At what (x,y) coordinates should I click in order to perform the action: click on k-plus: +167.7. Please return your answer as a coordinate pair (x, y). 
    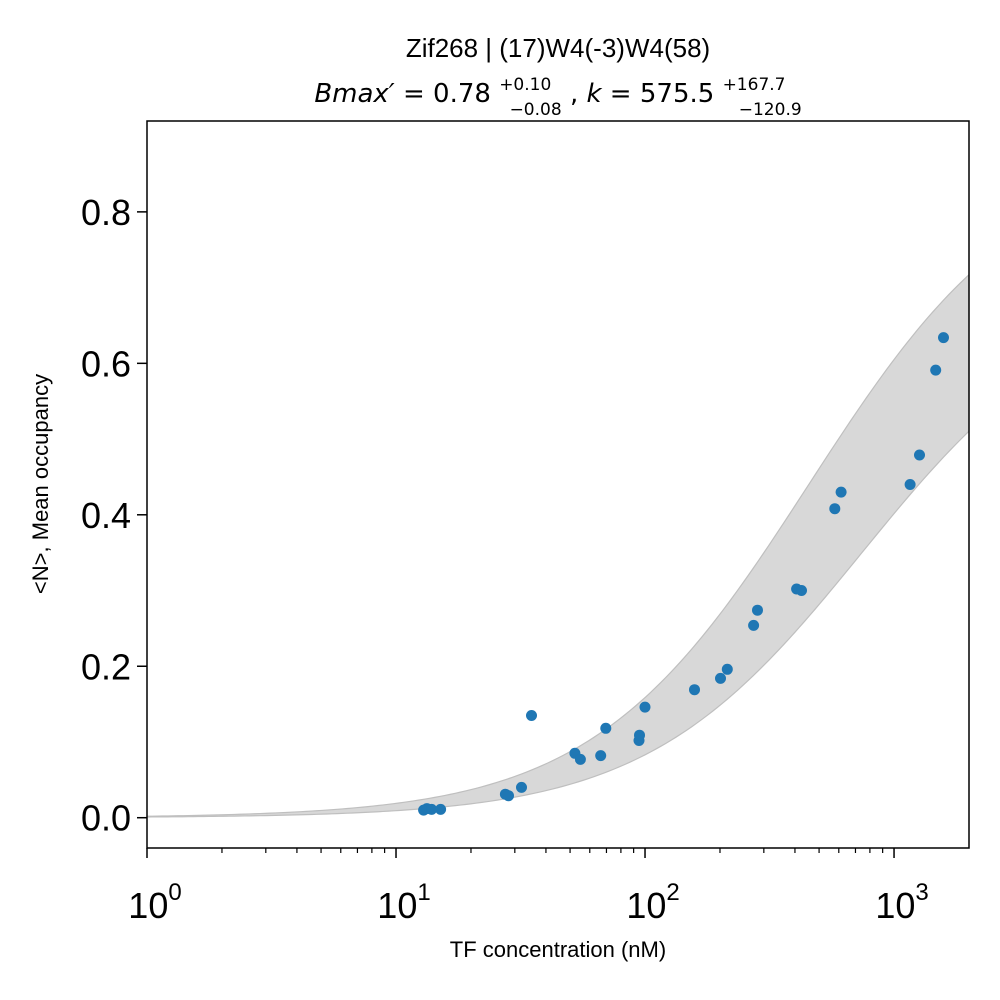
    Looking at the image, I should click on (754, 85).